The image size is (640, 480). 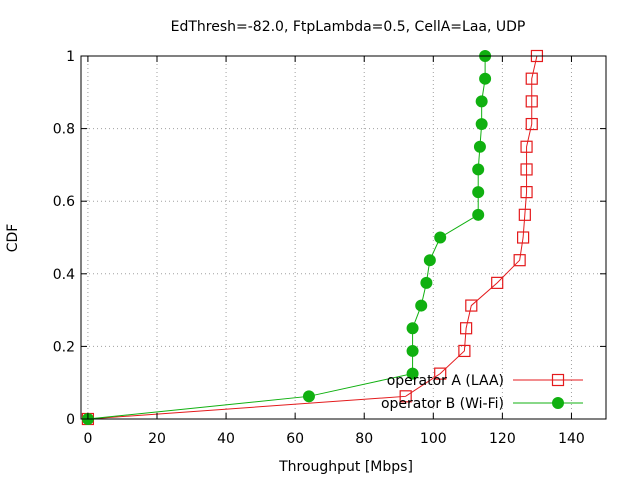 What do you see at coordinates (502, 439) in the screenshot?
I see `x-tick-label: 120` at bounding box center [502, 439].